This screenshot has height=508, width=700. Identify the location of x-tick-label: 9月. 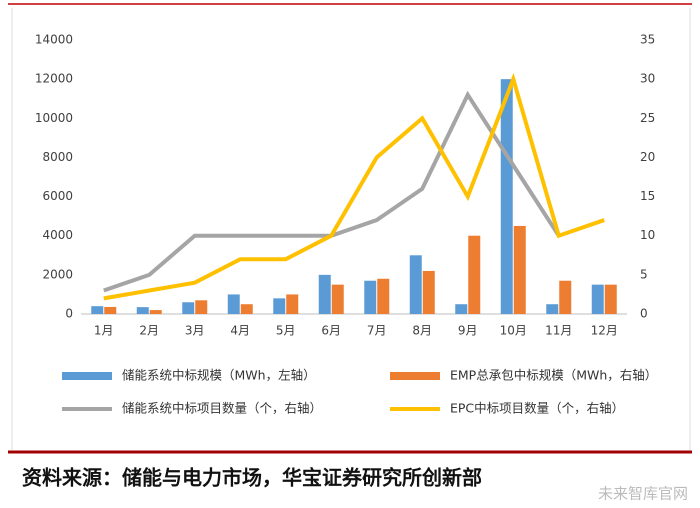
(468, 331).